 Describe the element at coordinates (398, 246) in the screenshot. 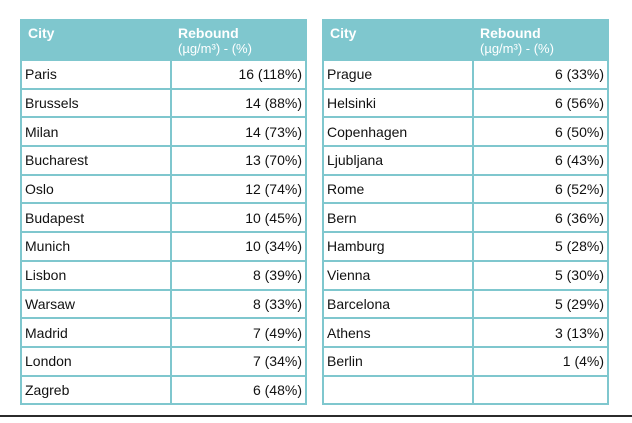

I see `city-cell: Hamburg` at that location.